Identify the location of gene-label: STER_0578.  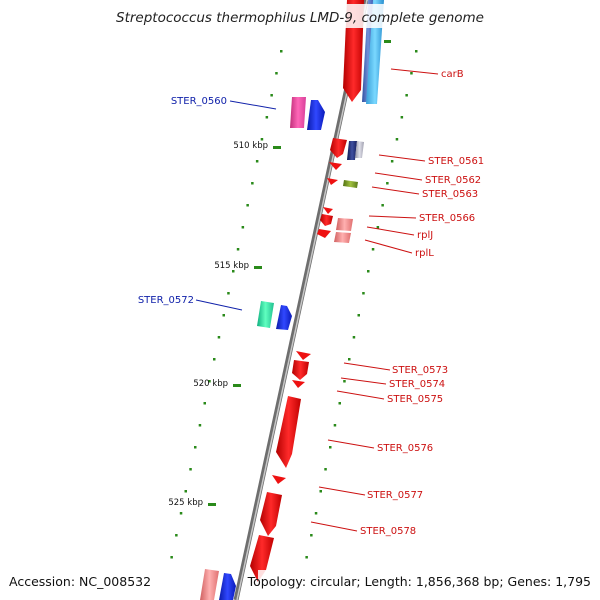
(388, 531).